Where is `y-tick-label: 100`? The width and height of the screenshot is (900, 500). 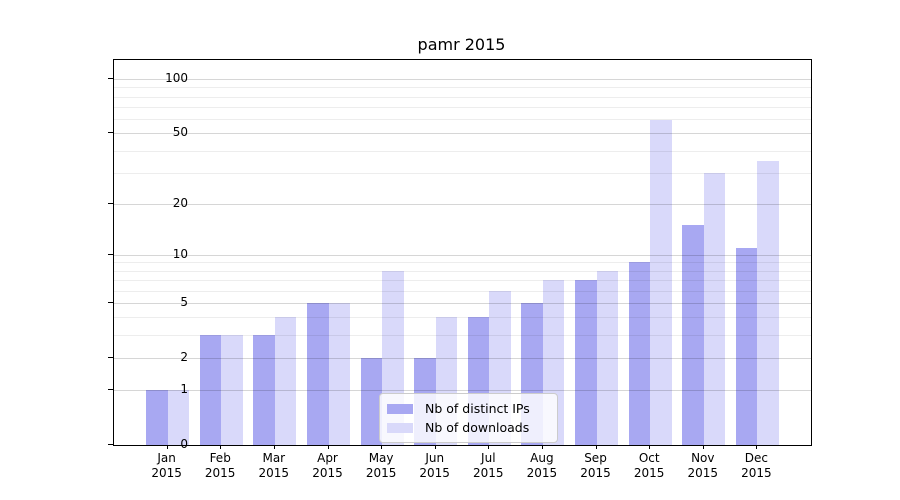
y-tick-label: 100 is located at coordinates (176, 78).